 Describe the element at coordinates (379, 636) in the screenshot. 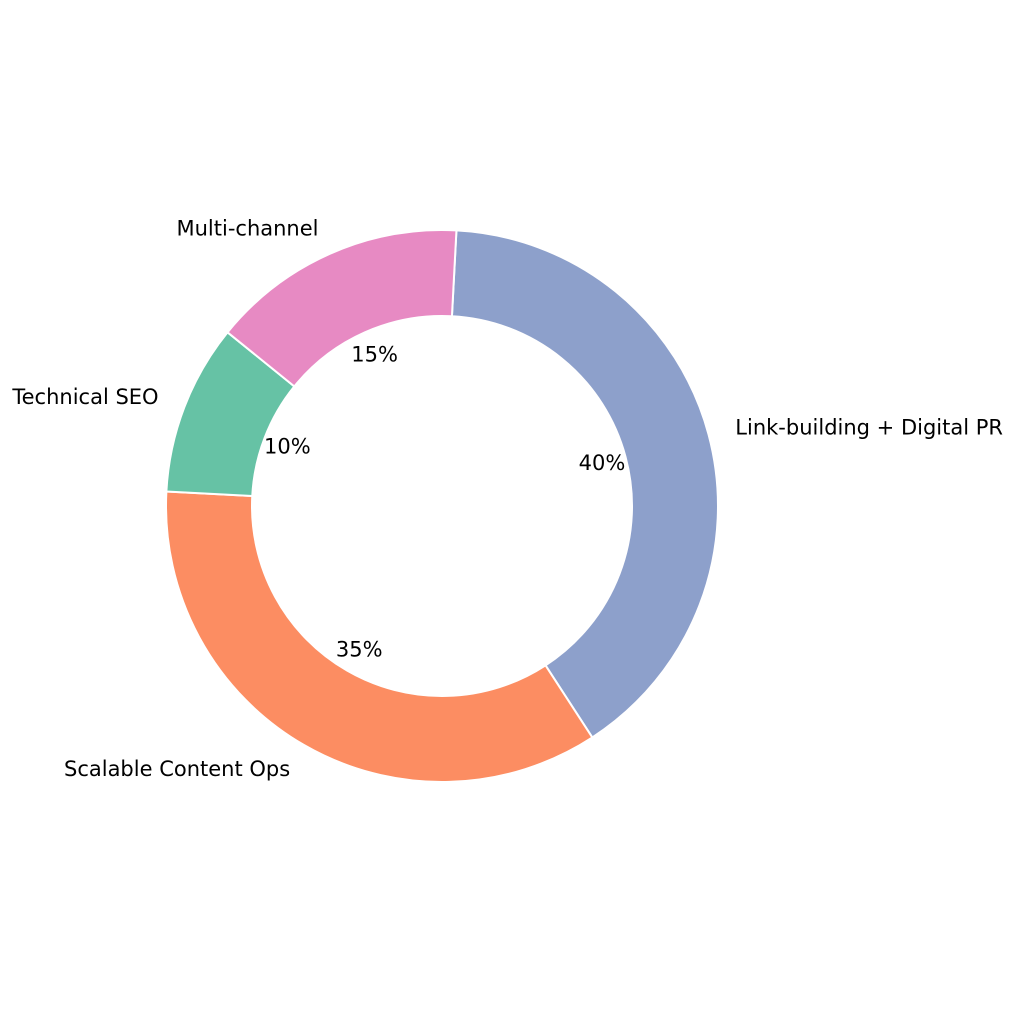

I see `pie-segment-scalable-content-ops` at that location.